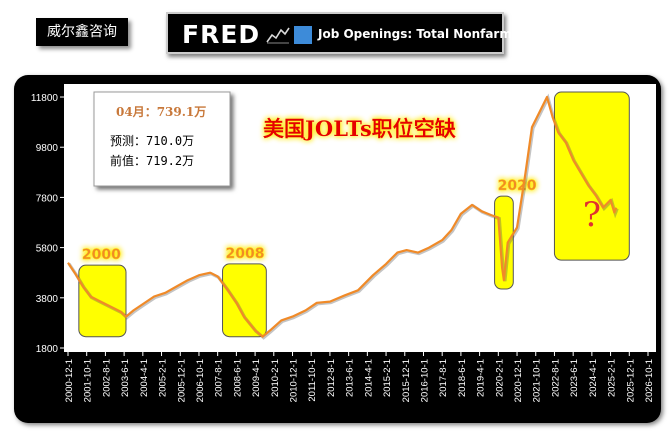  What do you see at coordinates (88, 380) in the screenshot?
I see `x-tick-label: 2001-10-1` at bounding box center [88, 380].